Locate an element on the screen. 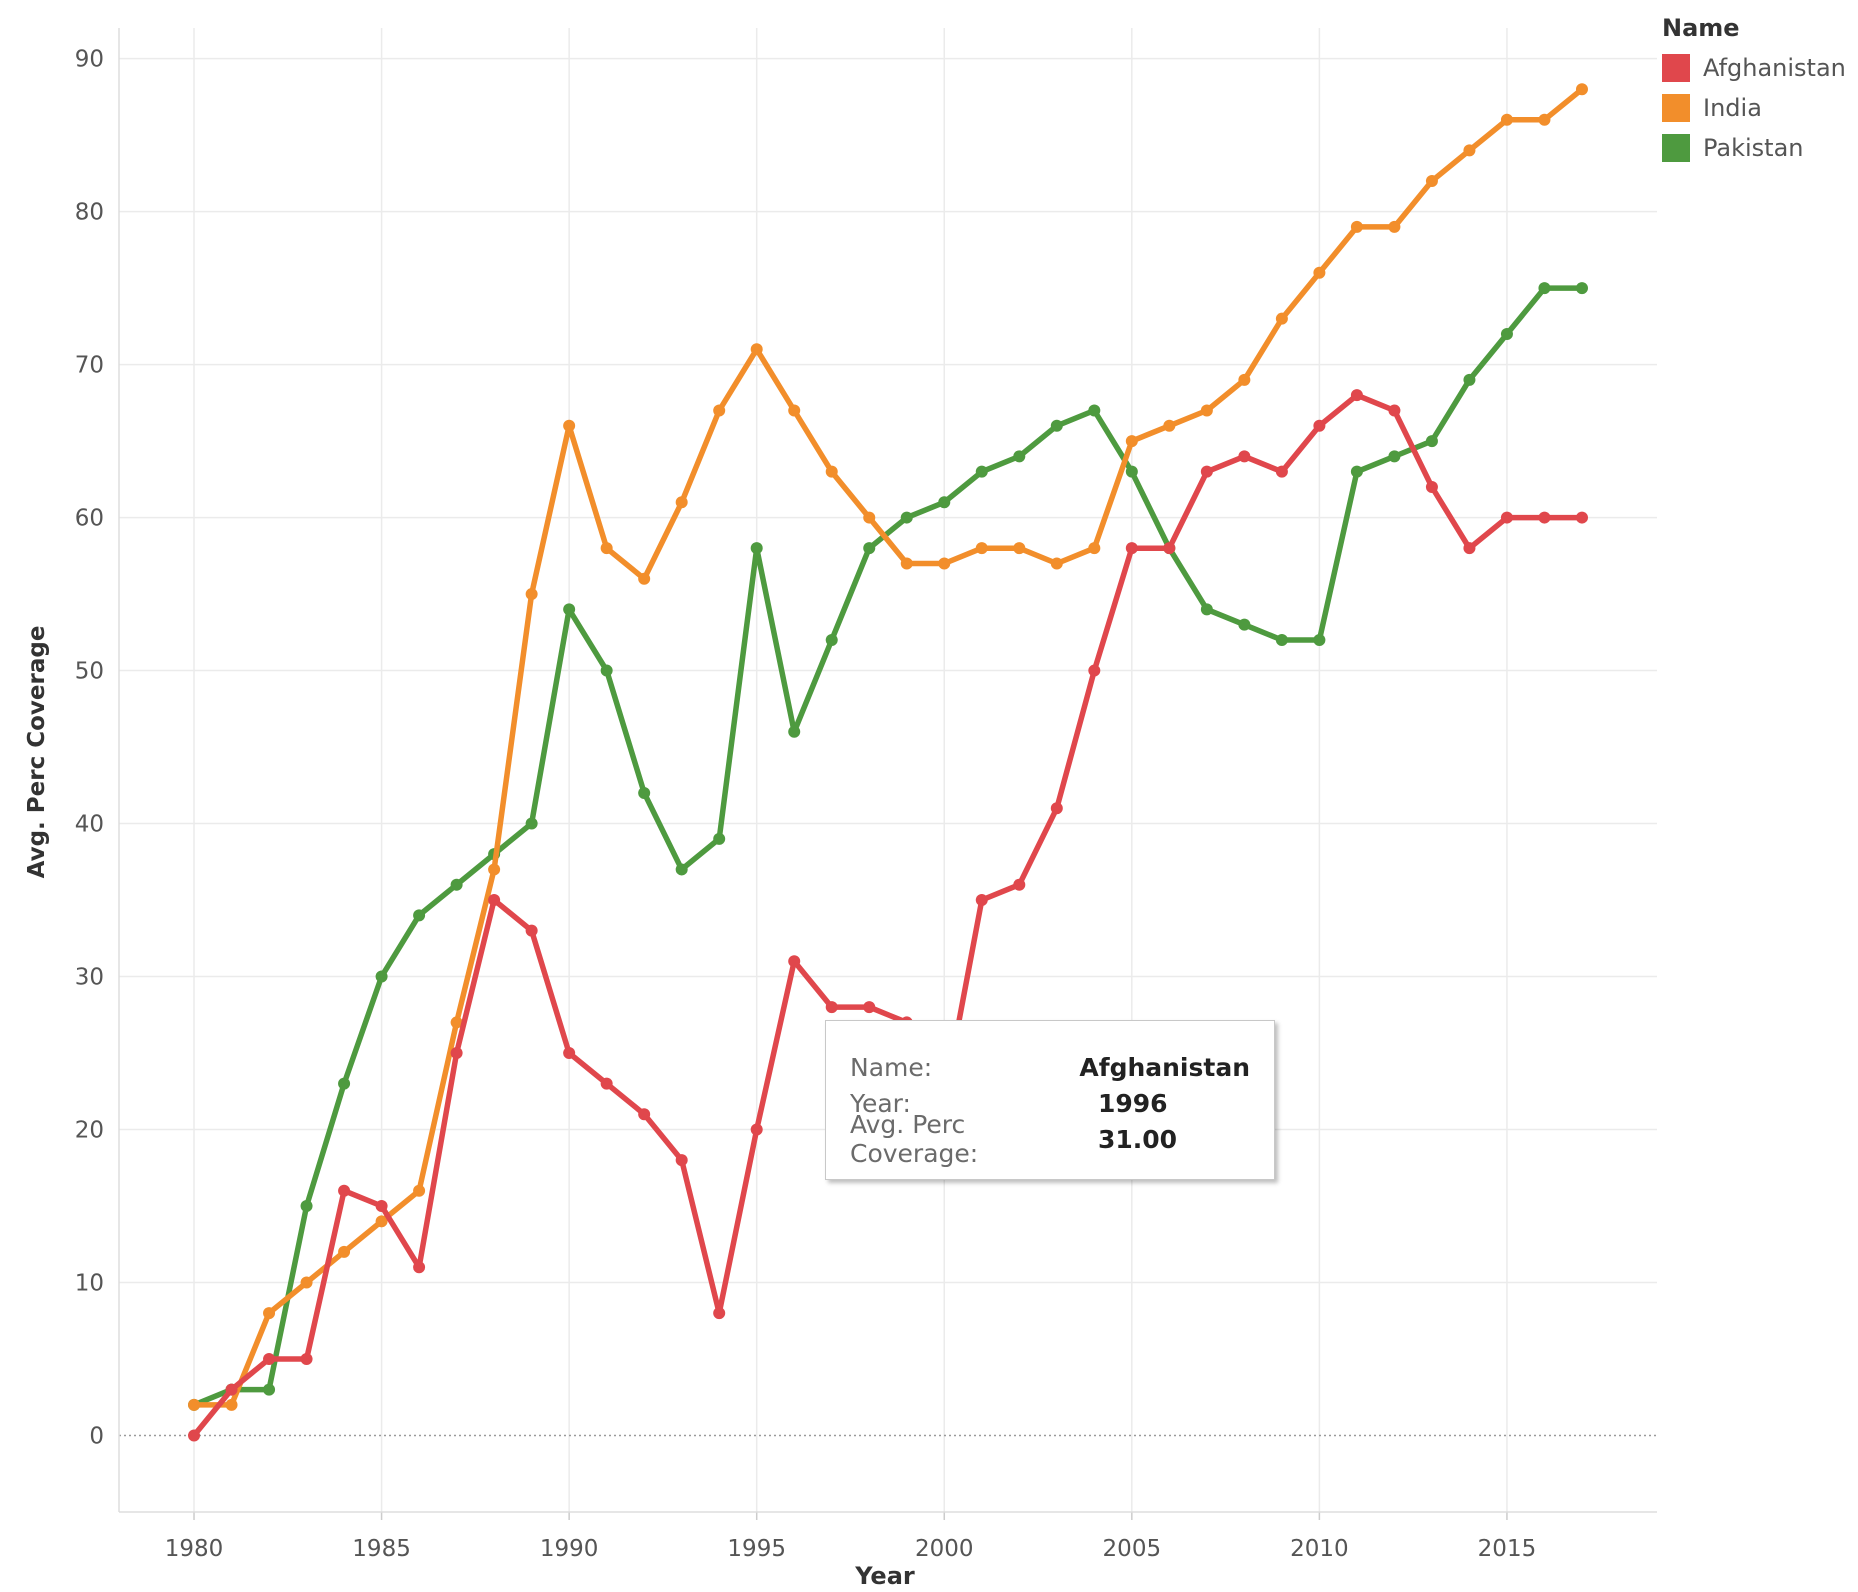  x-tick-label: 2015 is located at coordinates (1507, 1549).